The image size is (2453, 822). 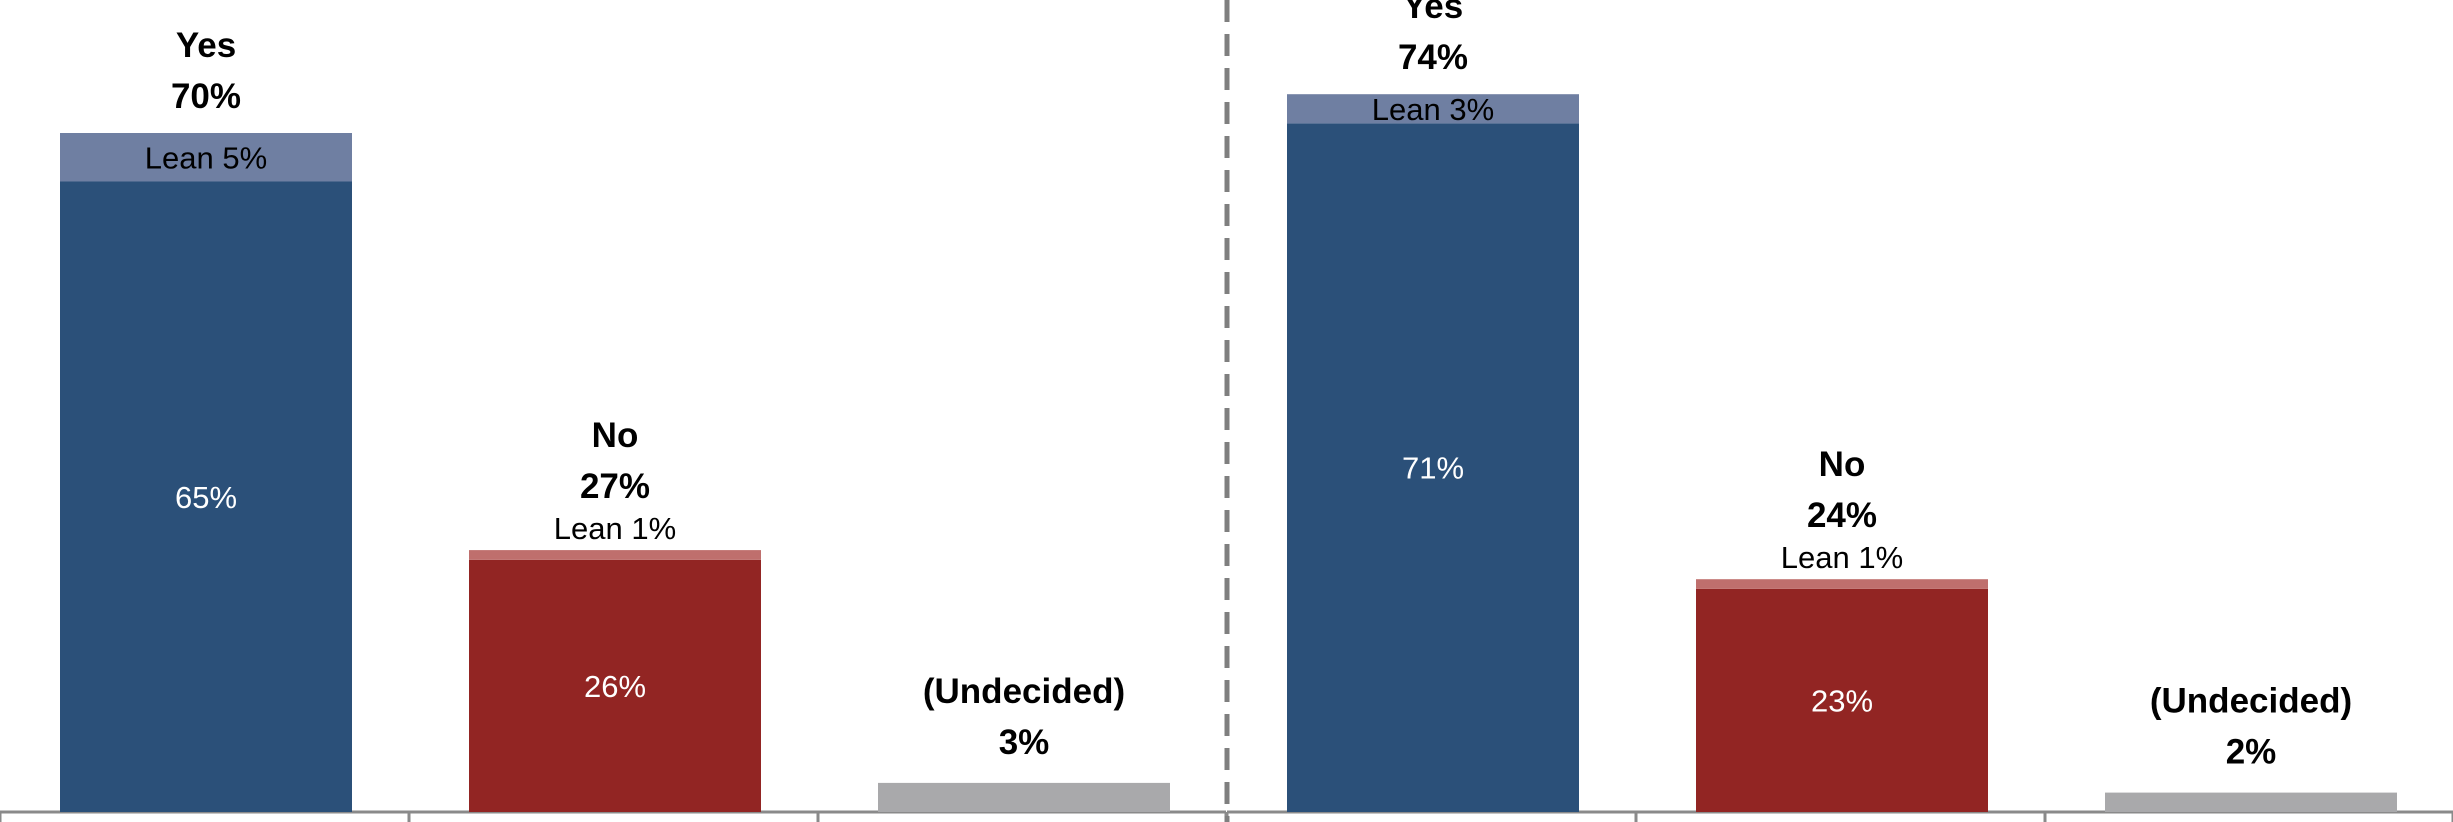 I want to click on yes-lean-label: Lean 3%, so click(x=1433, y=109).